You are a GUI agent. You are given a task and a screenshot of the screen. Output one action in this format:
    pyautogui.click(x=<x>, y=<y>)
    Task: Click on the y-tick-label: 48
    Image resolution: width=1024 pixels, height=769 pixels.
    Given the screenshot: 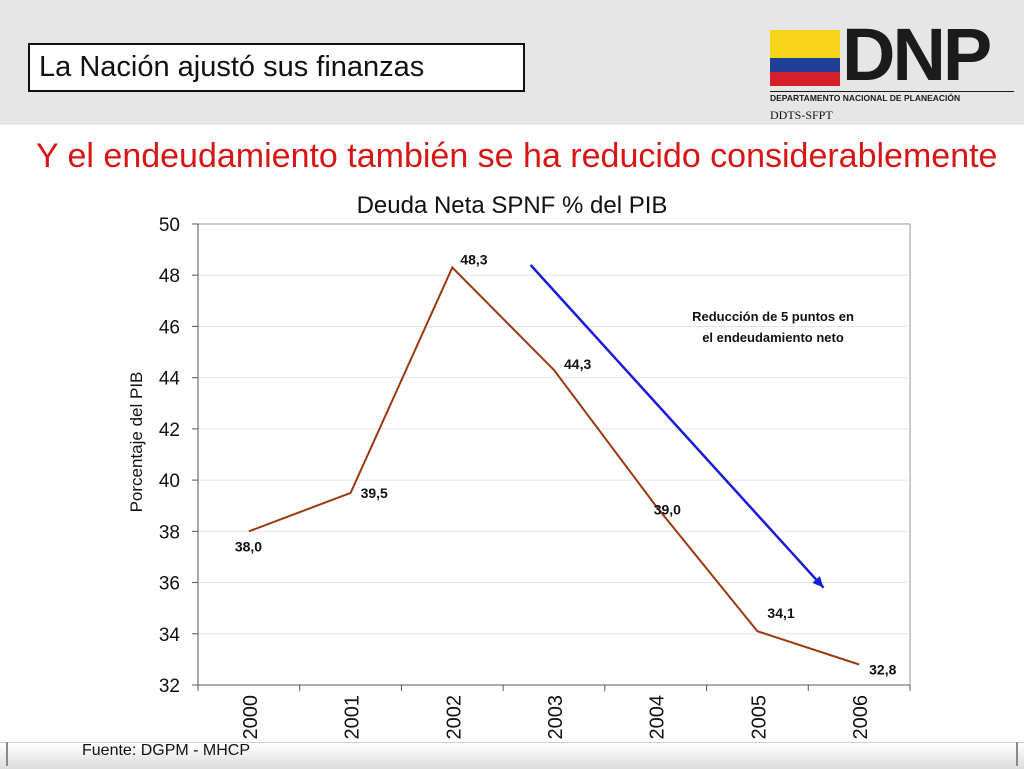 What is the action you would take?
    pyautogui.click(x=169, y=276)
    